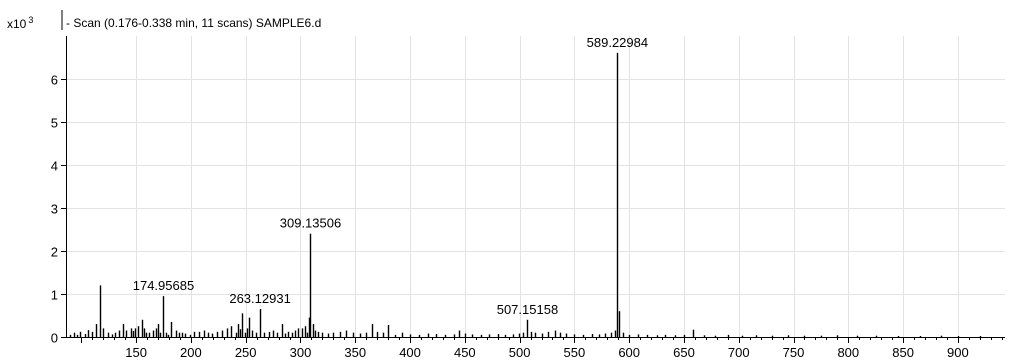  What do you see at coordinates (54, 123) in the screenshot?
I see `y-tick-label: 5` at bounding box center [54, 123].